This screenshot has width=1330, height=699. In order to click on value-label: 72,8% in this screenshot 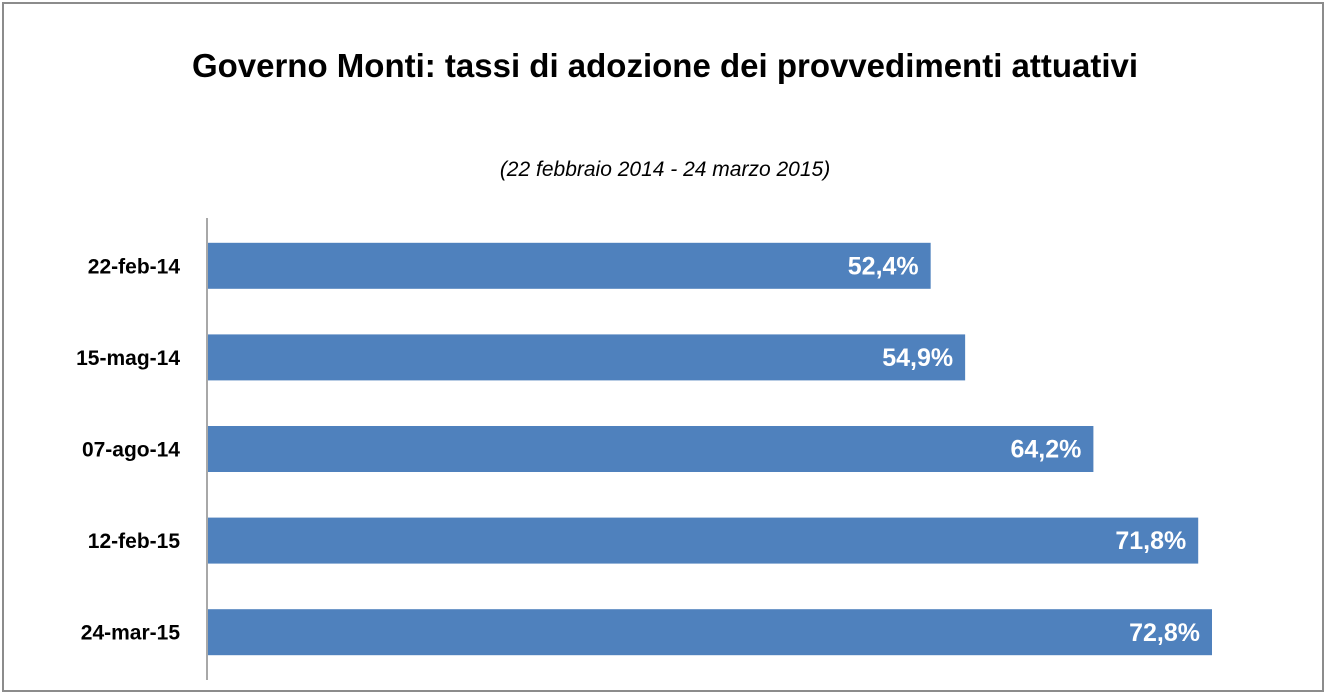, I will do `click(1164, 633)`.